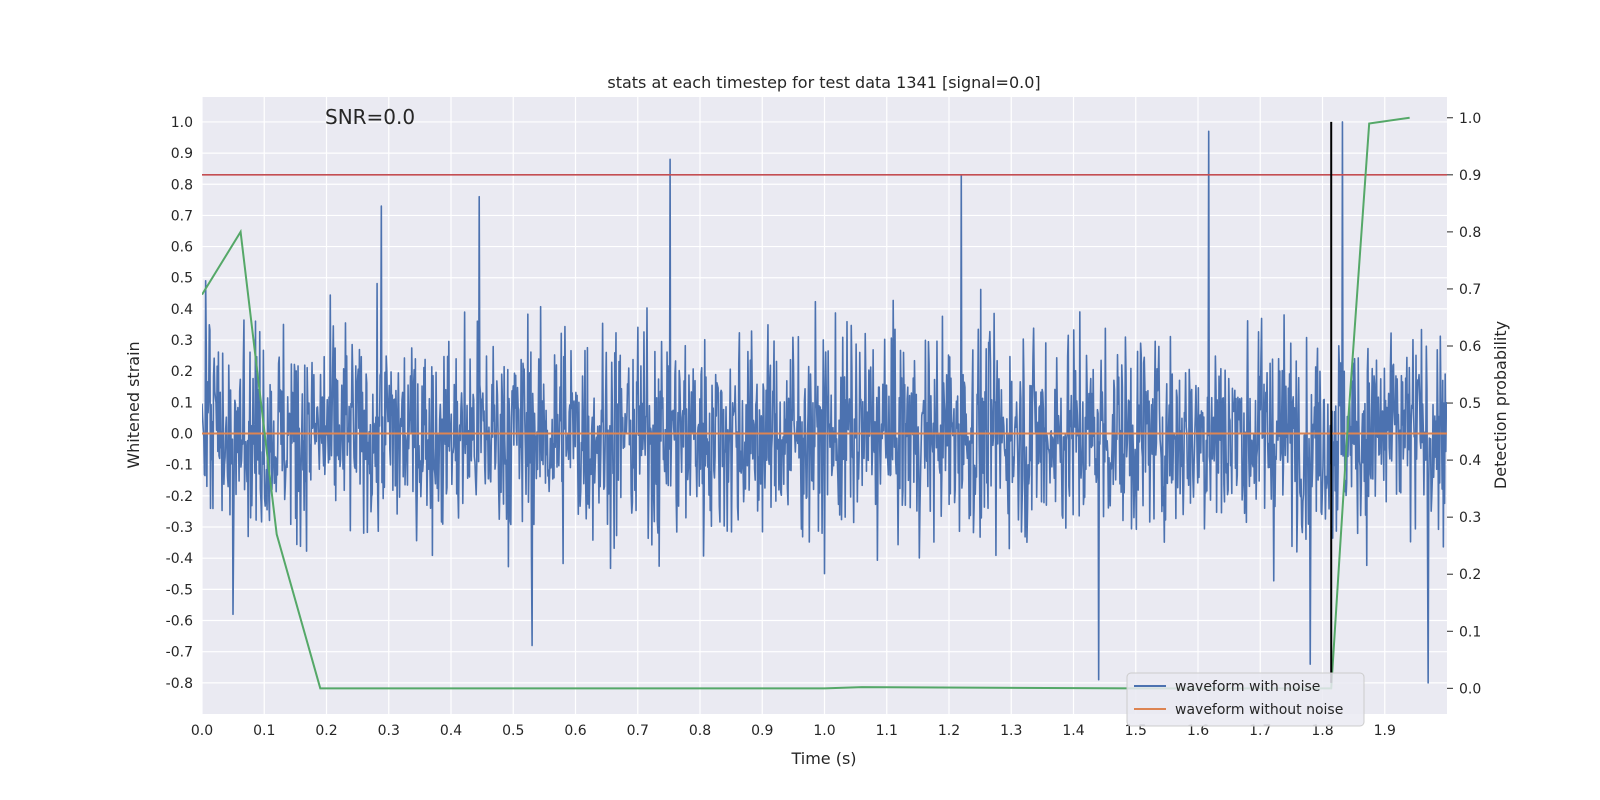 The width and height of the screenshot is (1600, 800). Describe the element at coordinates (182, 123) in the screenshot. I see `y-tick-label-left: 1.0` at that location.